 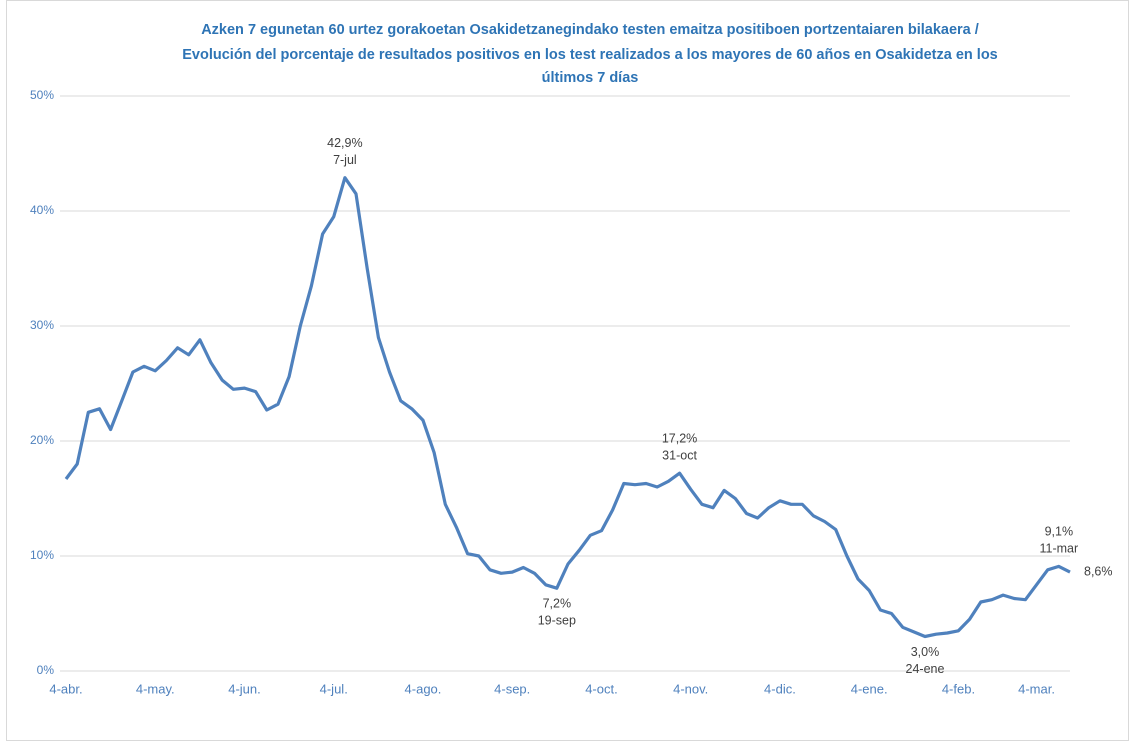 What do you see at coordinates (42, 325) in the screenshot?
I see `y-tick-label: 30%` at bounding box center [42, 325].